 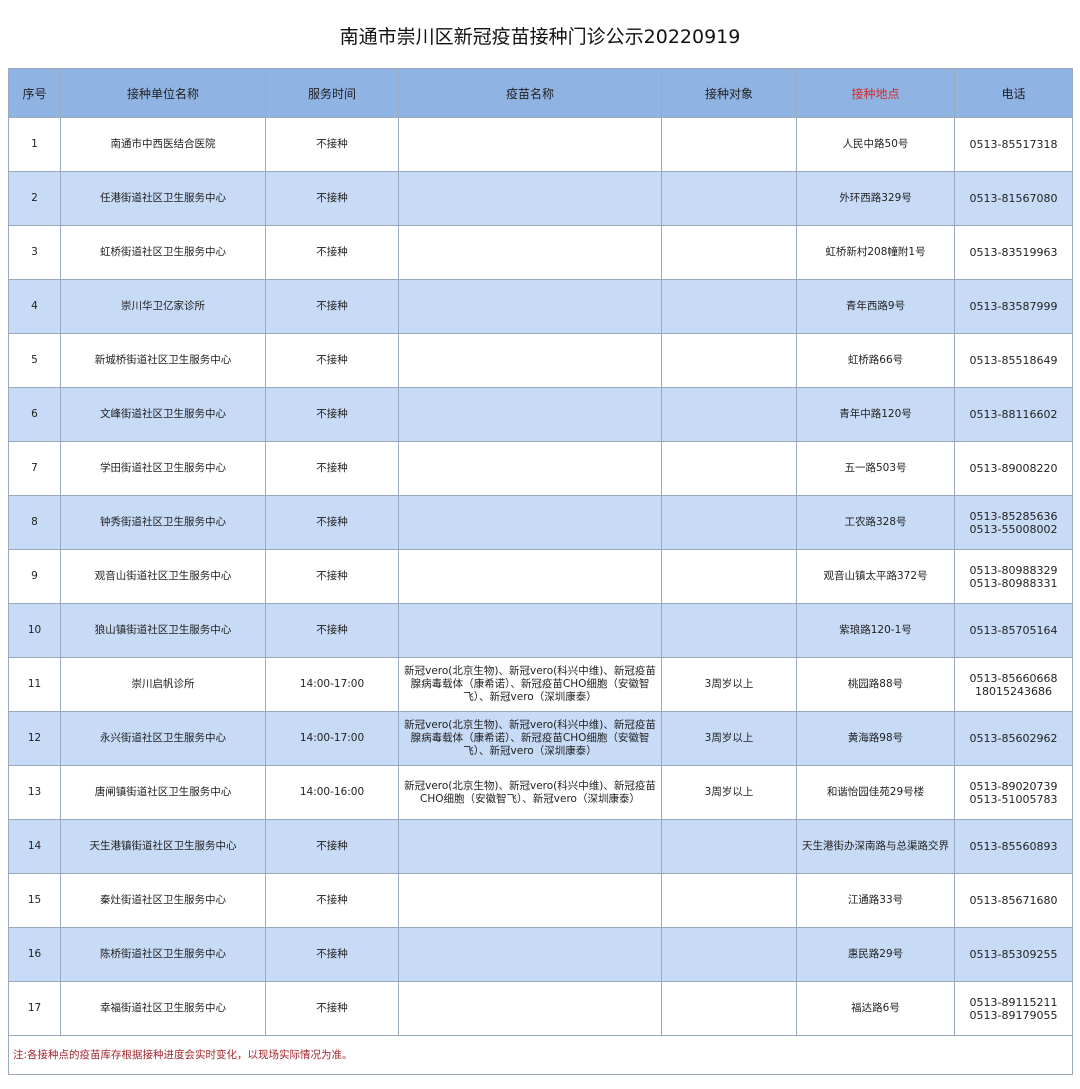 I want to click on cell-phone: 0513-89115211 0513-89179055, so click(x=1013, y=1008).